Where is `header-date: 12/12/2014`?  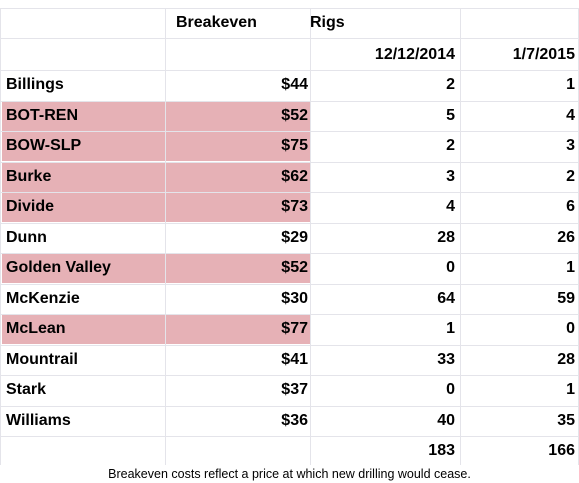
header-date: 12/12/2014 is located at coordinates (414, 54).